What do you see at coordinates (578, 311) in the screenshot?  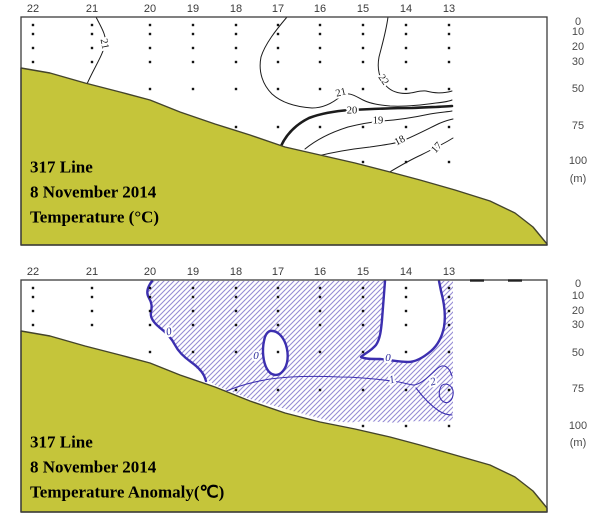 I see `depth-tick-label-20: 20` at bounding box center [578, 311].